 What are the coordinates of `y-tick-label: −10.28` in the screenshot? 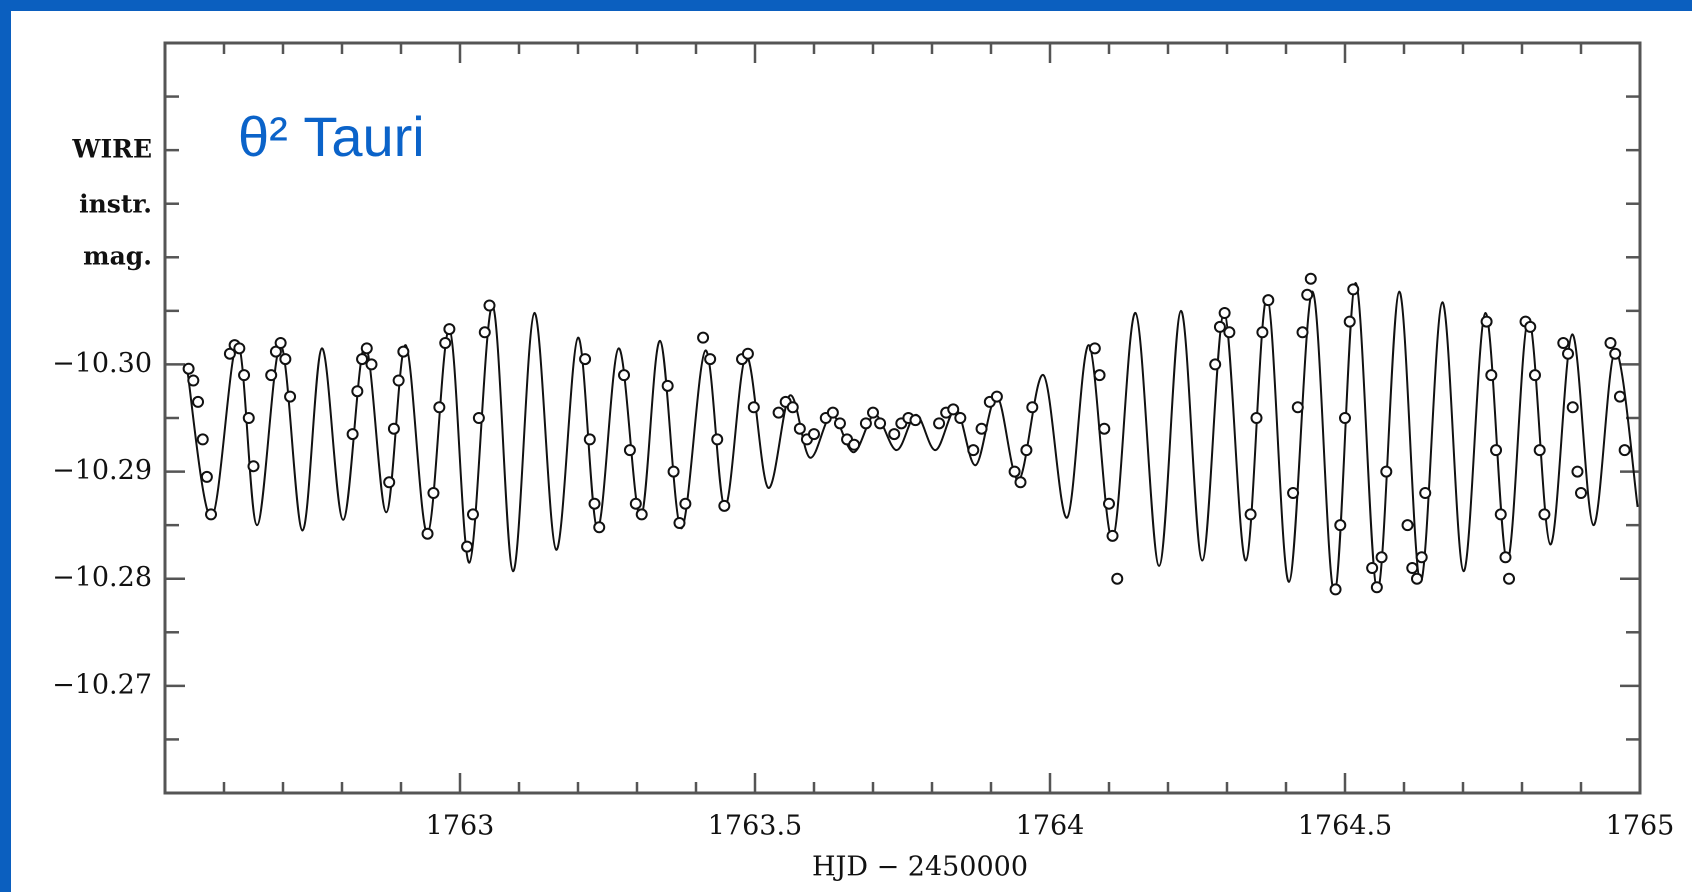 It's located at (102, 577).